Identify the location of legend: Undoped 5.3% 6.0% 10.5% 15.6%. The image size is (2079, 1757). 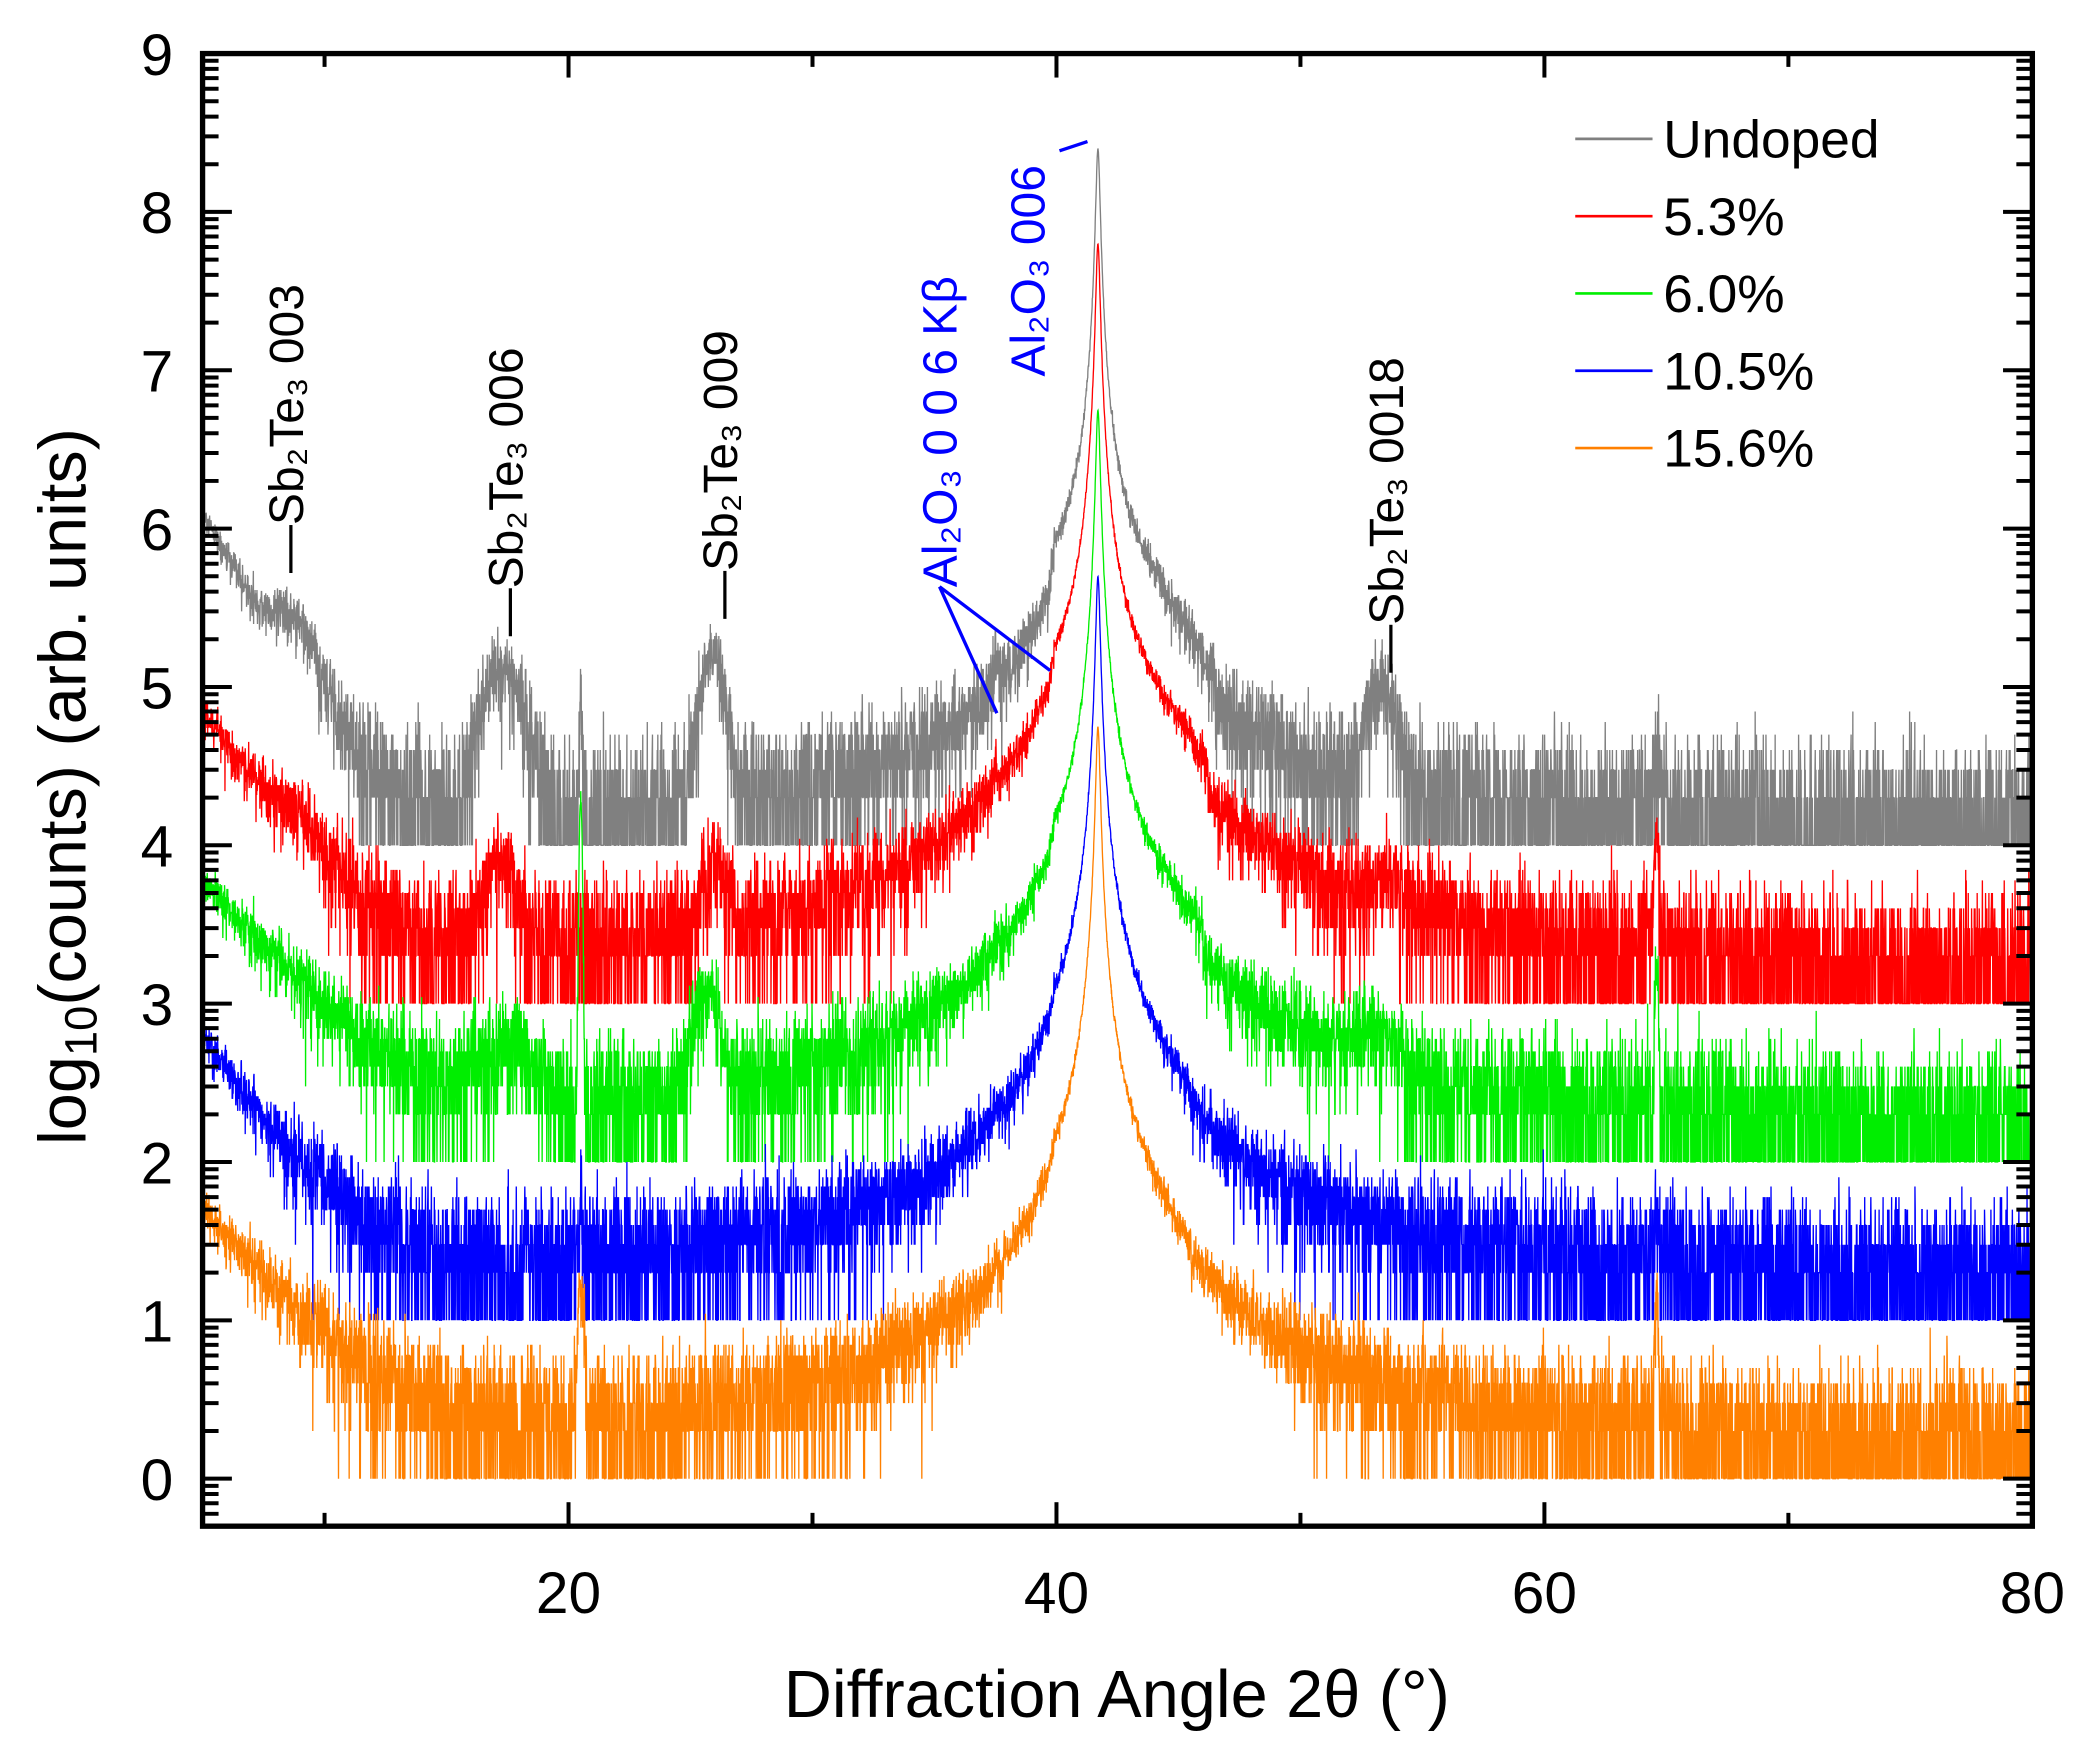
(1727, 295).